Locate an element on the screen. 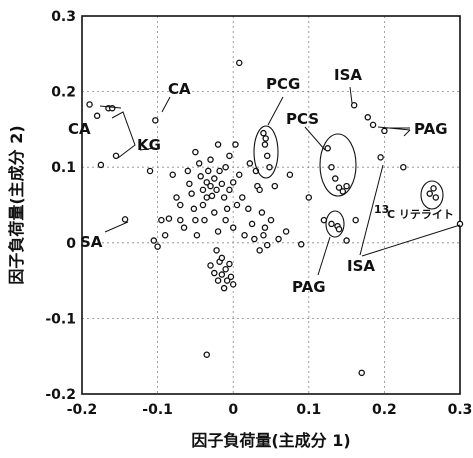 The height and width of the screenshot is (458, 473). label-pag-bottom: PAG is located at coordinates (309, 287).